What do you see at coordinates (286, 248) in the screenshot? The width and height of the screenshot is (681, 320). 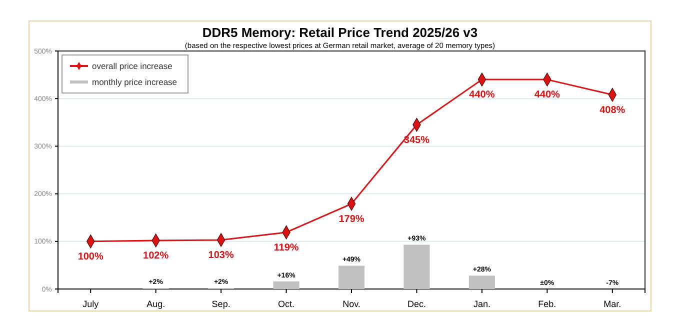 I see `data-label: 119%` at bounding box center [286, 248].